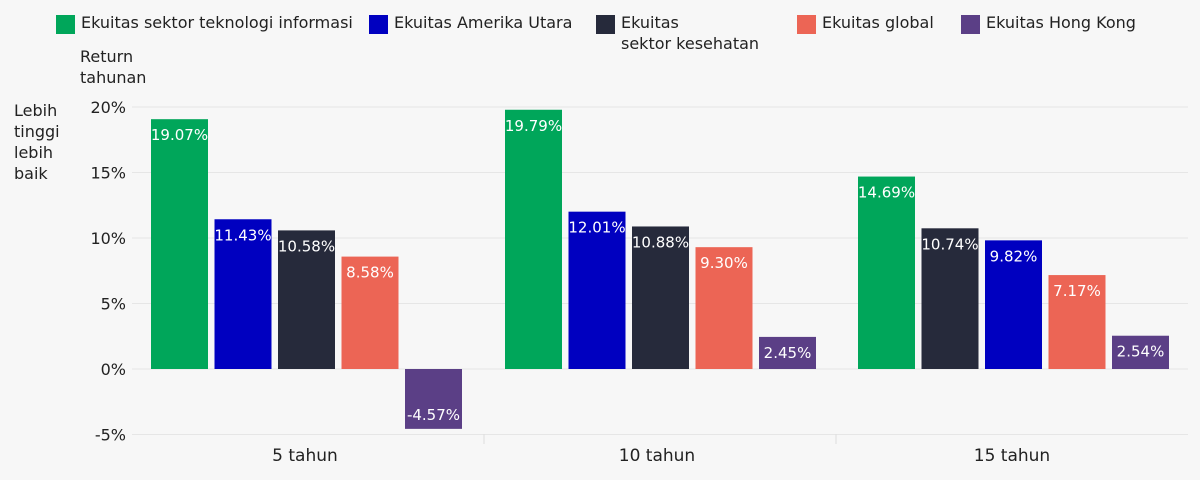  Describe the element at coordinates (305, 456) in the screenshot. I see `x-category-label: 5 tahun` at that location.